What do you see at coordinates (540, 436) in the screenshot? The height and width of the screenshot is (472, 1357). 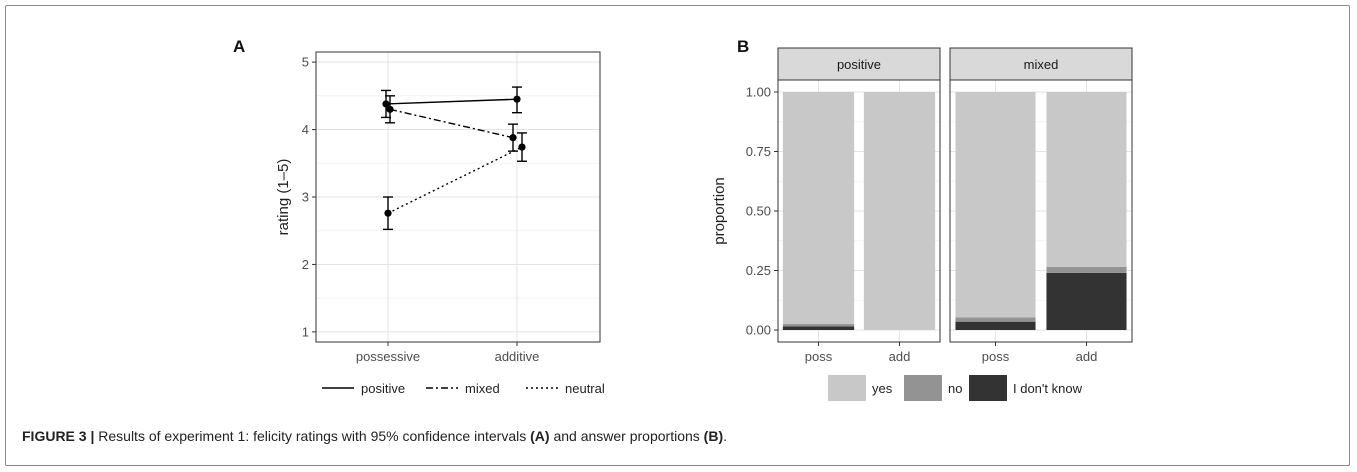 I see `caption-ref-a: (A)` at bounding box center [540, 436].